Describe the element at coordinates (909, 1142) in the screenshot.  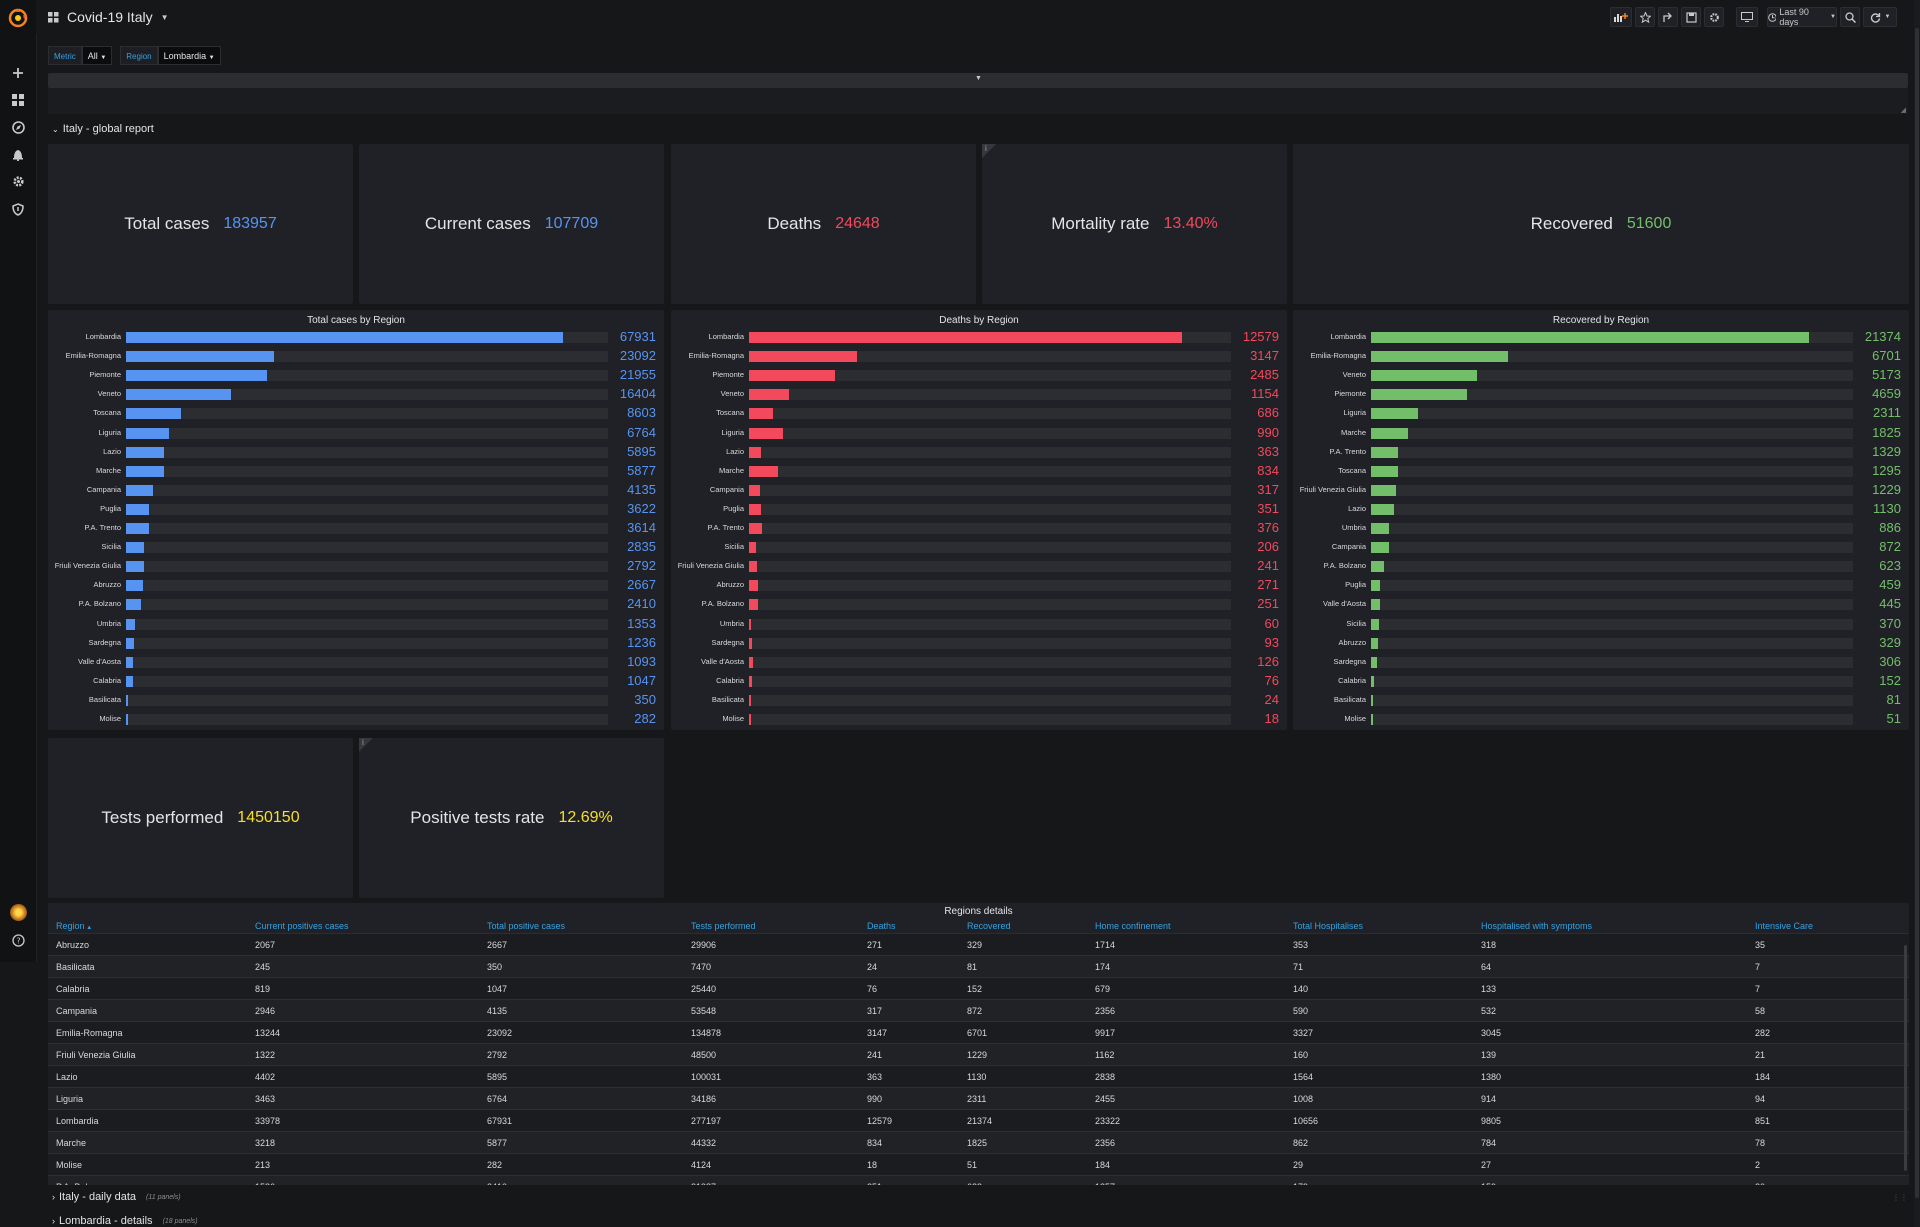
I see `table-cell: 834` at that location.